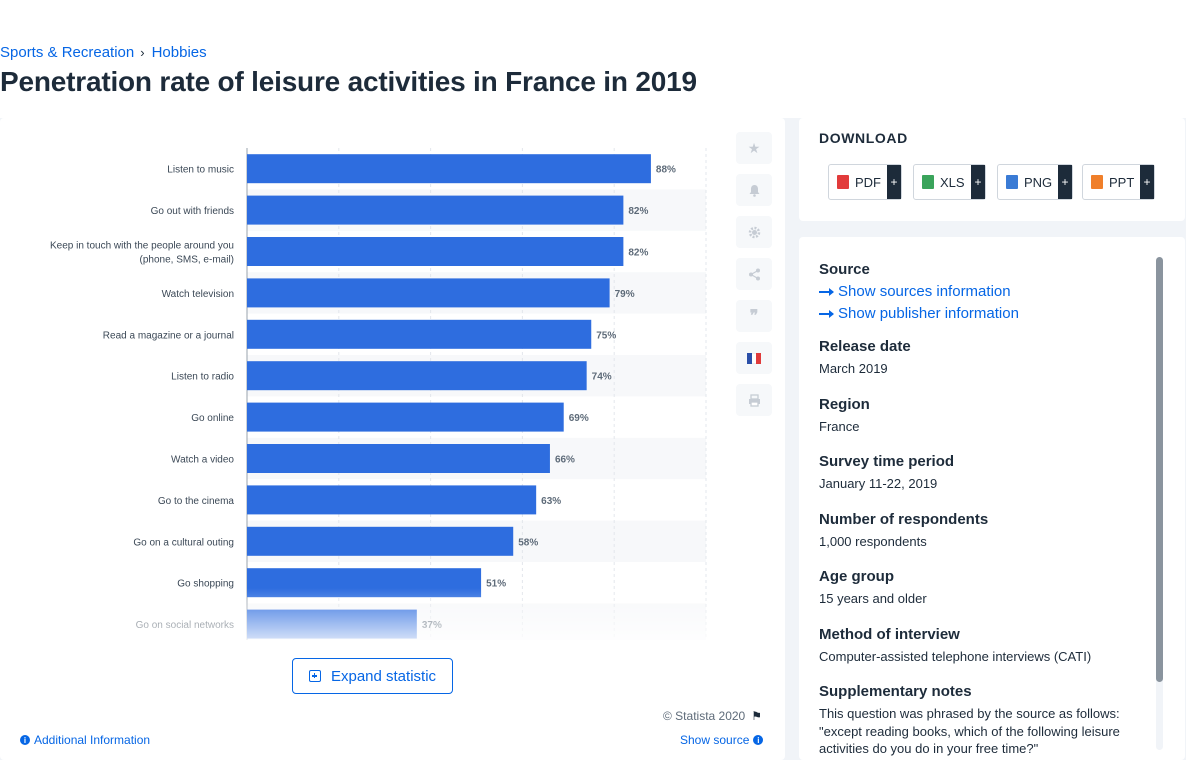  I want to click on source-heading: Source, so click(984, 269).